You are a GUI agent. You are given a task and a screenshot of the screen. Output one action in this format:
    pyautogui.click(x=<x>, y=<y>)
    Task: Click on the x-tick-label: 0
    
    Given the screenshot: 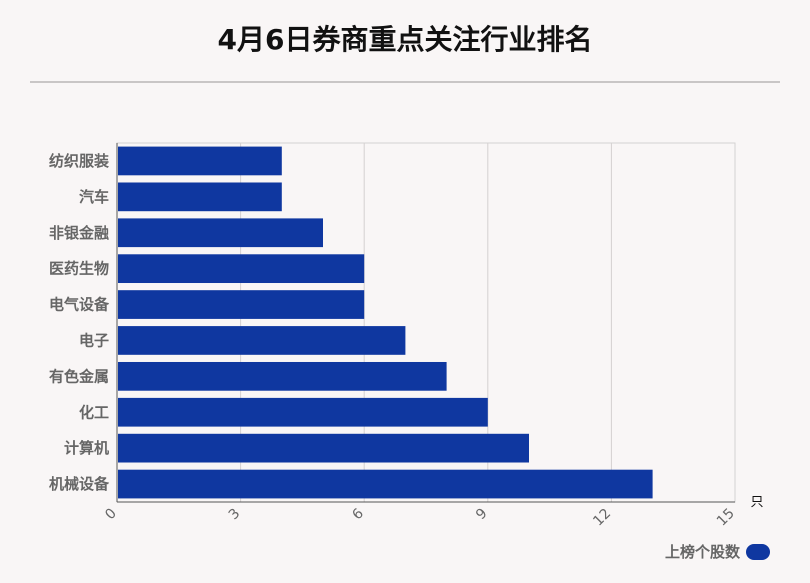 What is the action you would take?
    pyautogui.click(x=111, y=515)
    